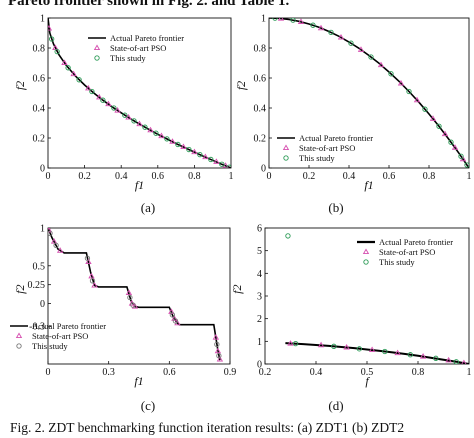 Image resolution: width=474 pixels, height=438 pixels. I want to click on y-tick-label-b-4: 0.8, so click(260, 49).